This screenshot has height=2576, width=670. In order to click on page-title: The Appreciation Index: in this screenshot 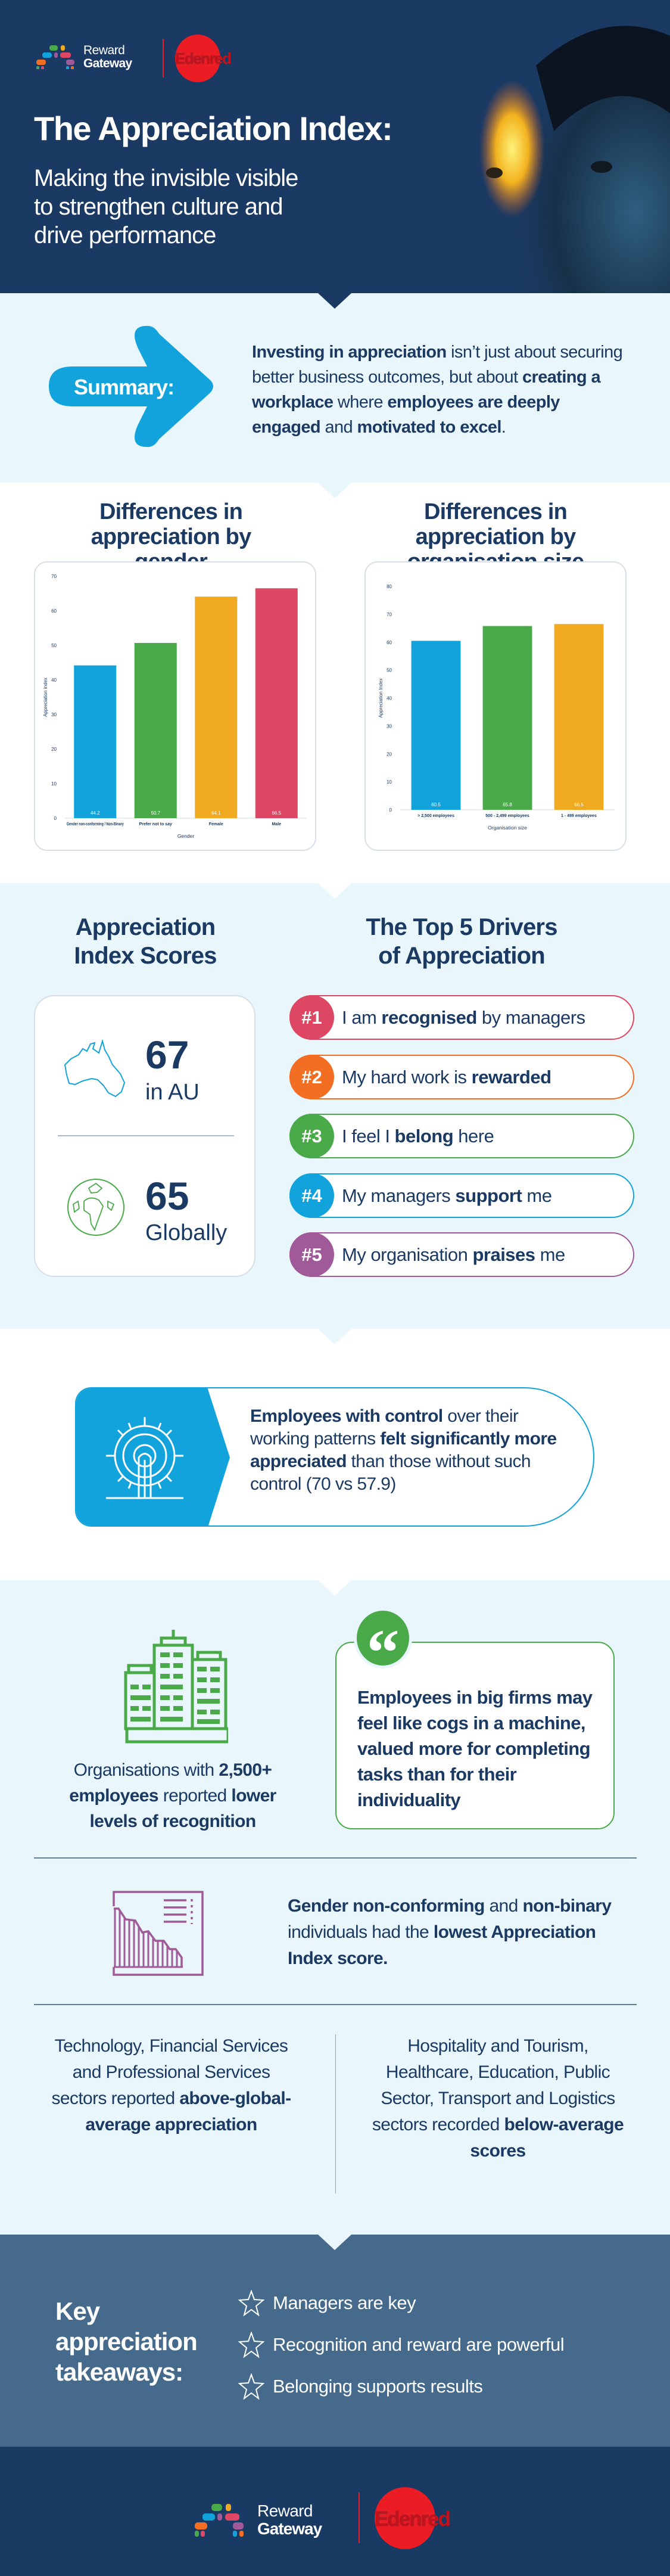, I will do `click(213, 128)`.